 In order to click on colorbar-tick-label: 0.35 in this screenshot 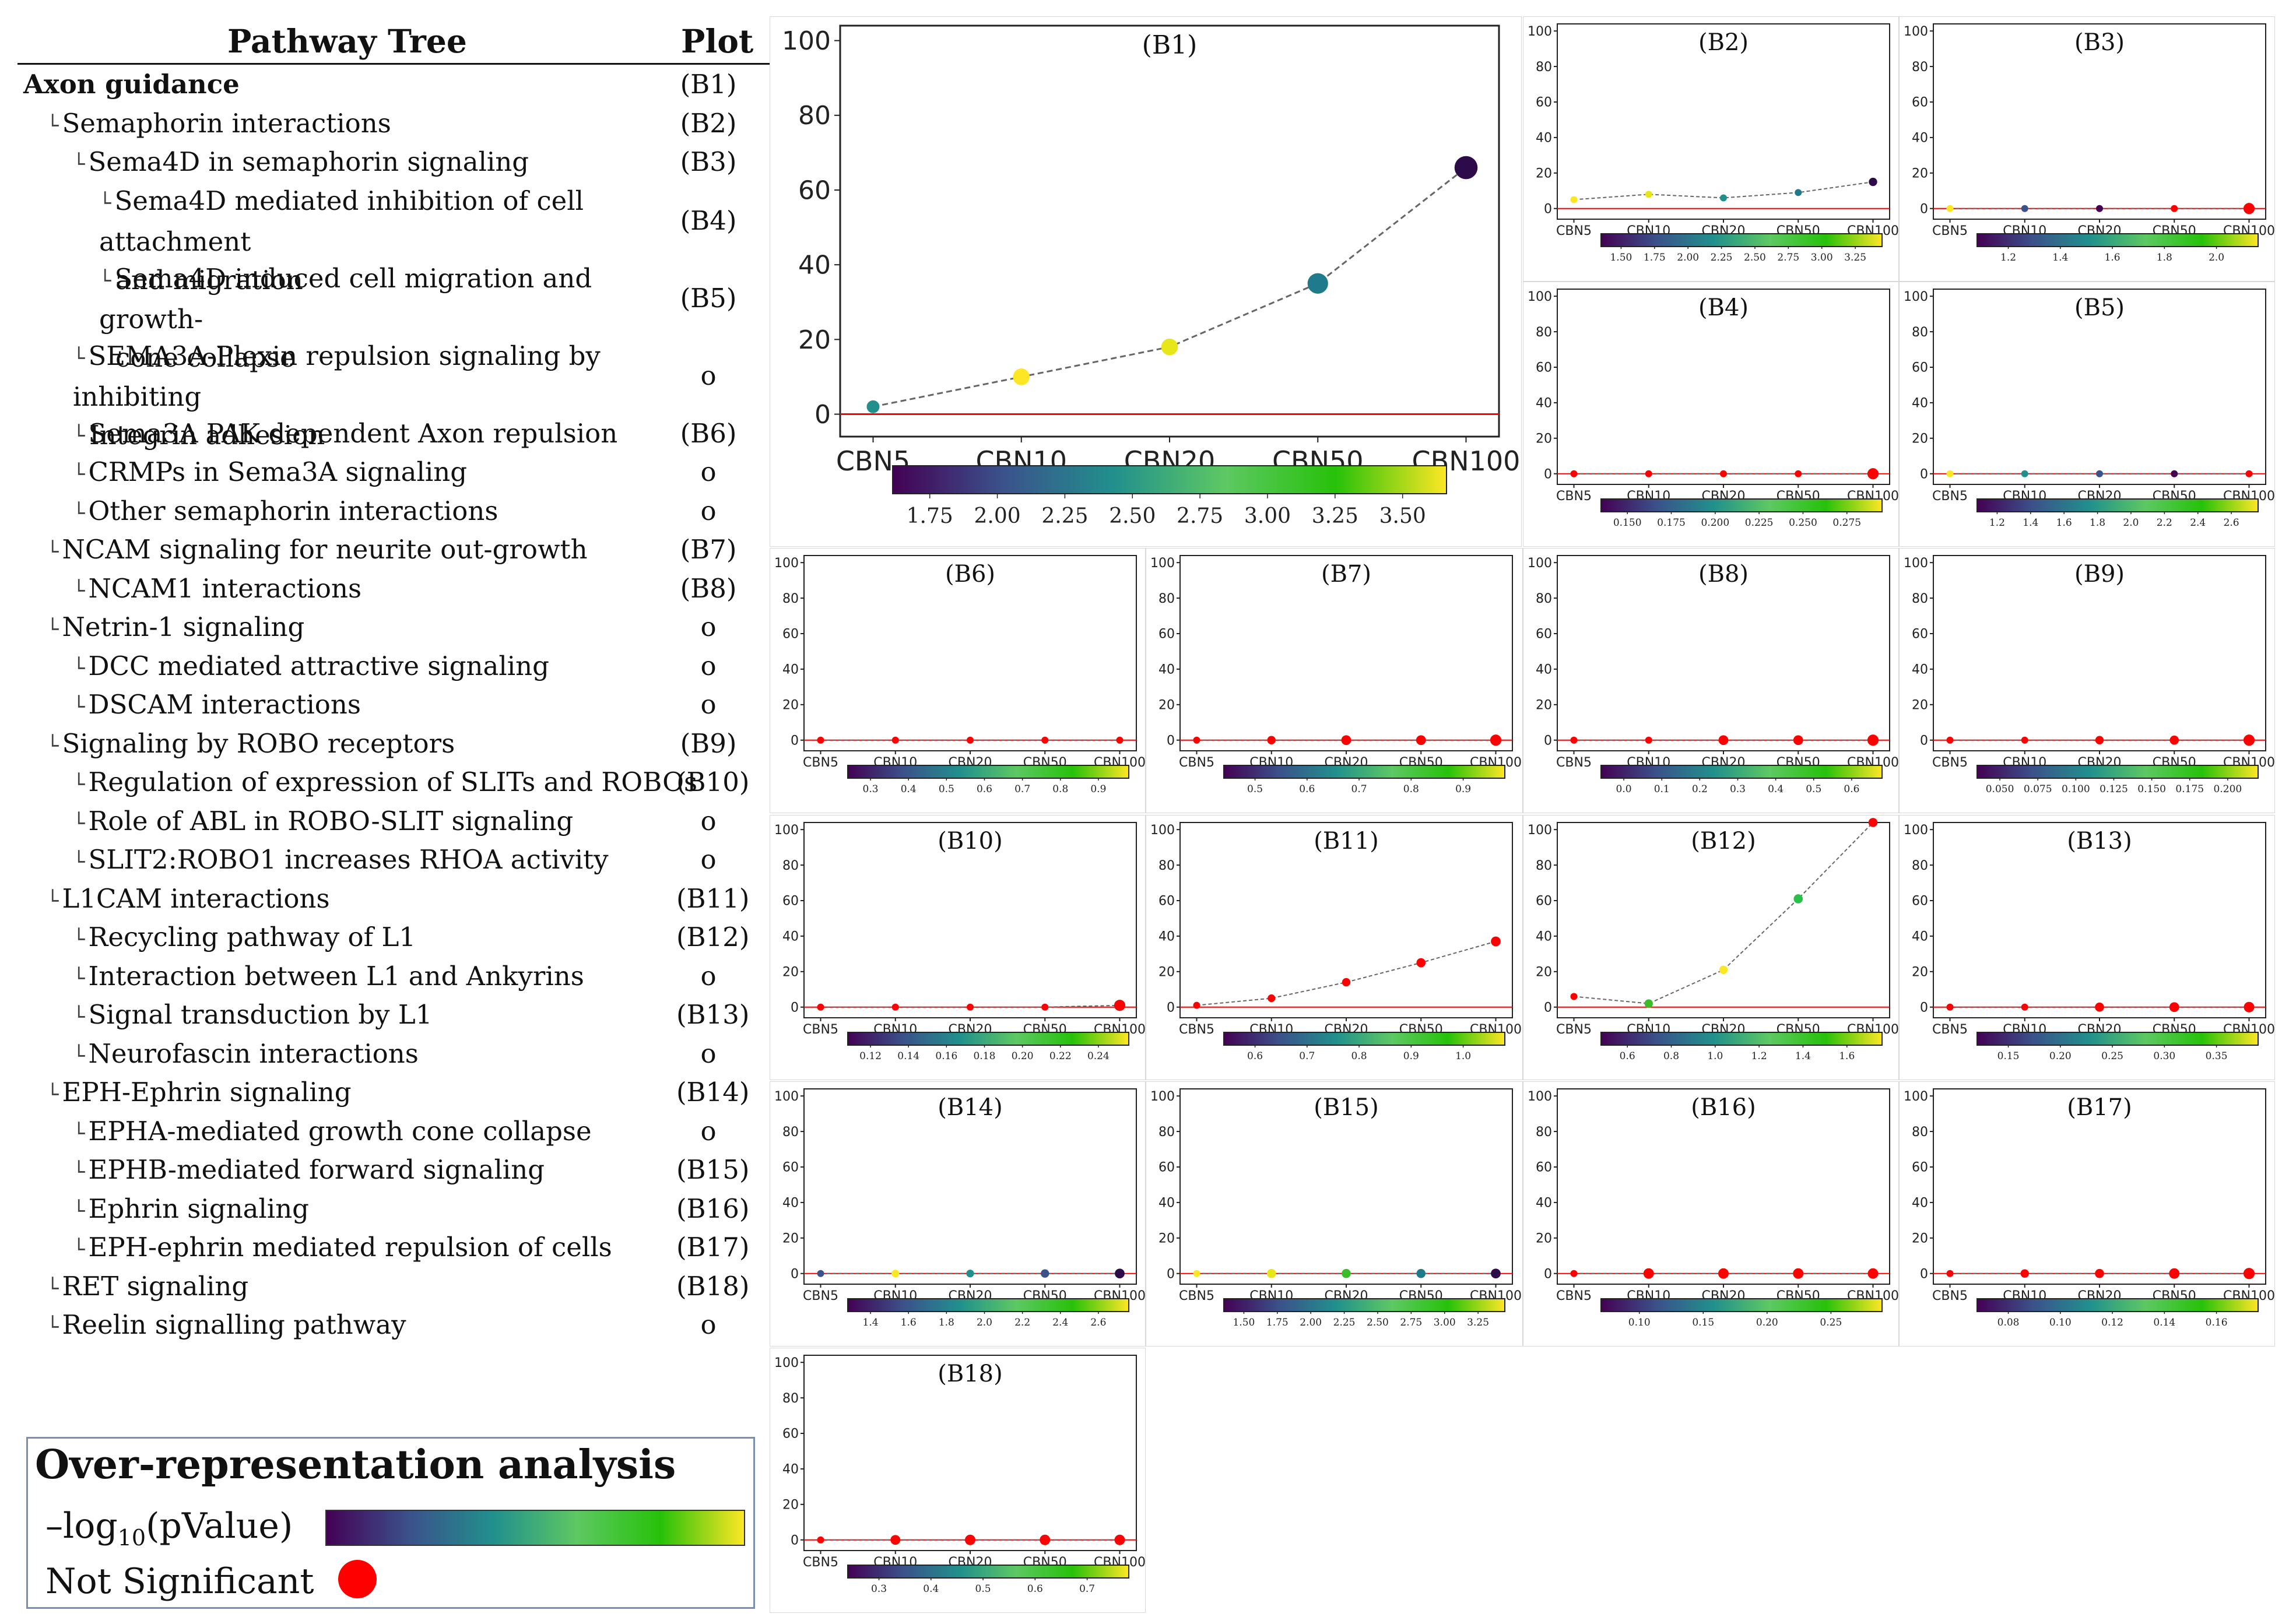, I will do `click(2217, 1056)`.